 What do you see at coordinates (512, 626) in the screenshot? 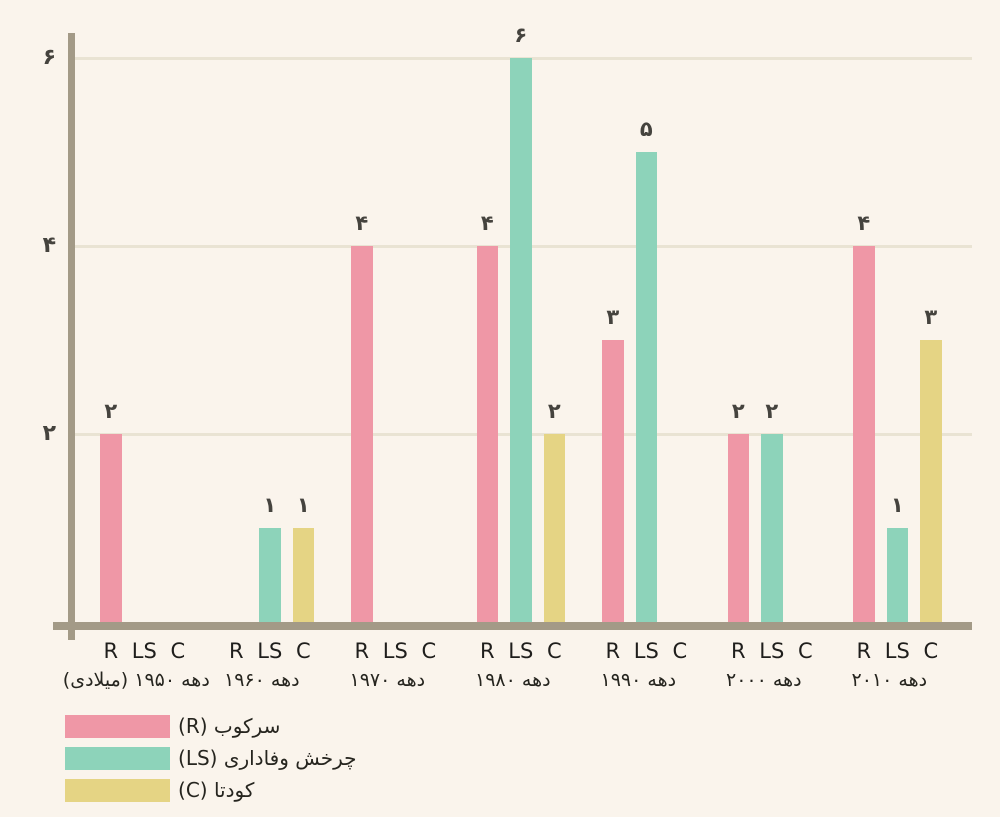
I see `x-axis-line` at bounding box center [512, 626].